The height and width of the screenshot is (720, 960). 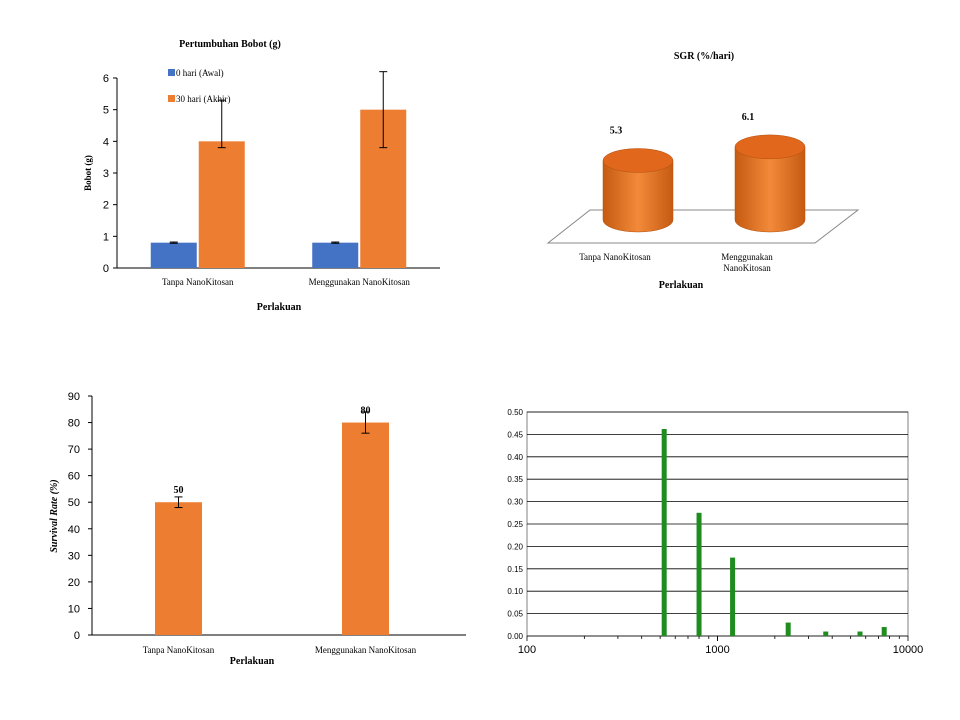 I want to click on y-tick-label: 0.15, so click(x=515, y=569).